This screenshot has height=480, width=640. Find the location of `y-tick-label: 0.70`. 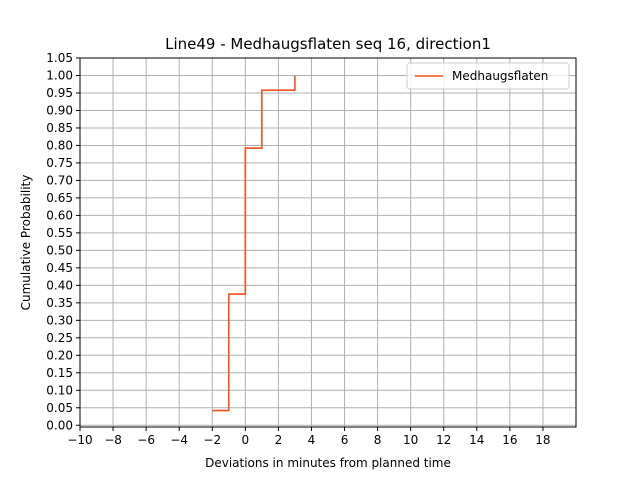

y-tick-label: 0.70 is located at coordinates (59, 180).